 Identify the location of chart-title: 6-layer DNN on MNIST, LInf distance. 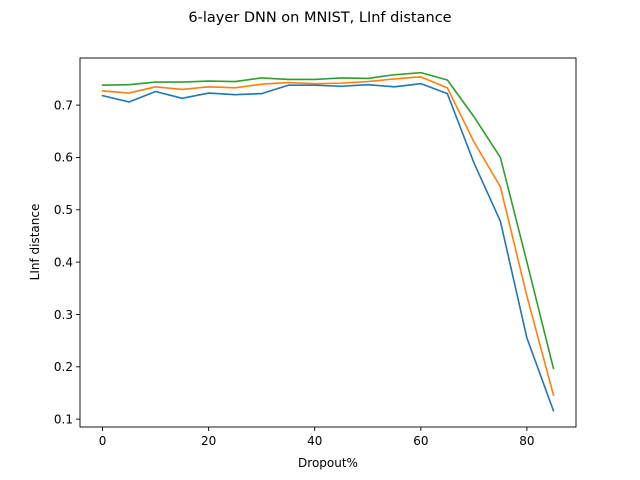
(319, 18).